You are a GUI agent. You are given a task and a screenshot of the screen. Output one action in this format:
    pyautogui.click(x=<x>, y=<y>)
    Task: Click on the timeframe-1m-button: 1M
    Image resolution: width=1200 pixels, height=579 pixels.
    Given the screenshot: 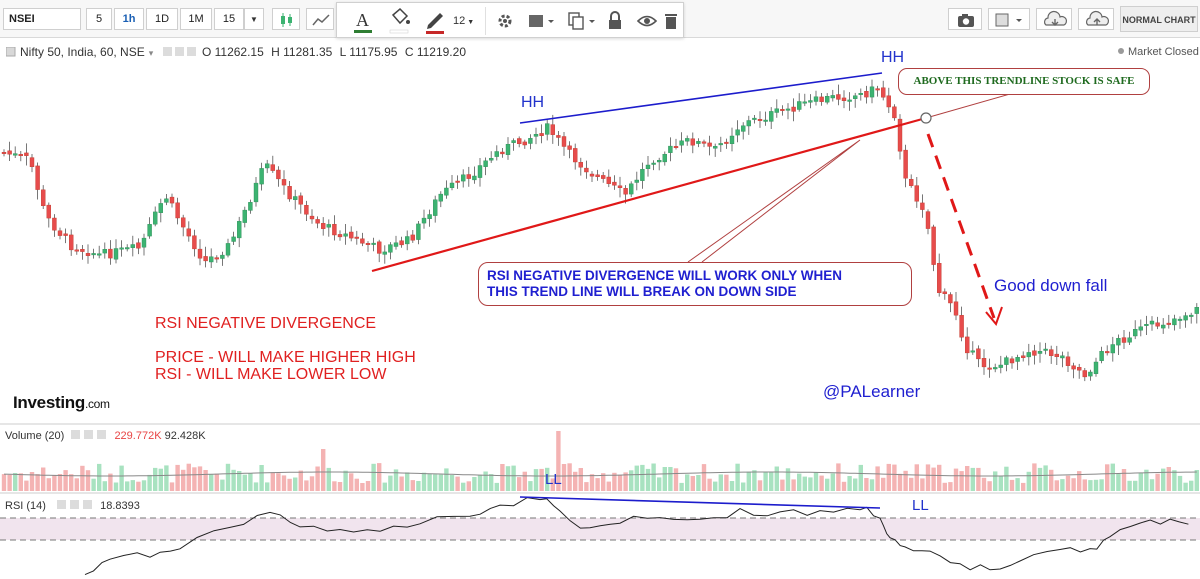 What is the action you would take?
    pyautogui.click(x=196, y=19)
    